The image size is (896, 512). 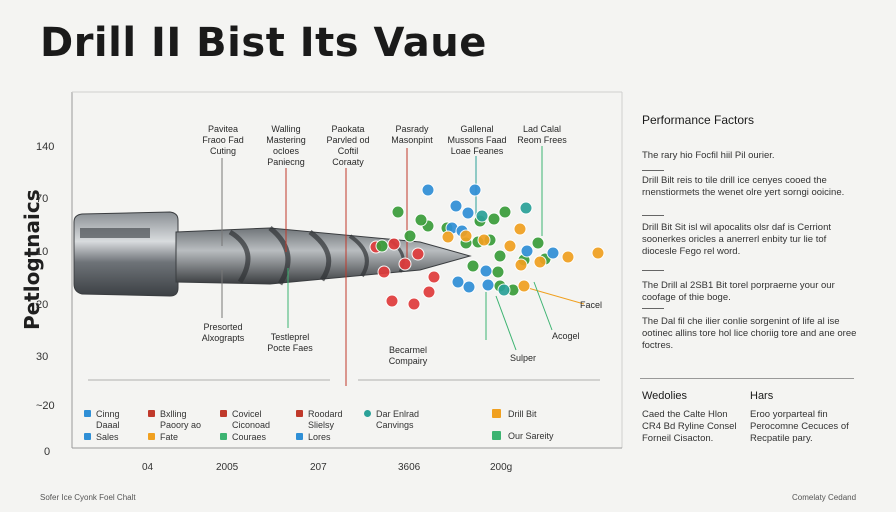 What do you see at coordinates (665, 396) in the screenshot?
I see `column-heading-1: Wedolies` at bounding box center [665, 396].